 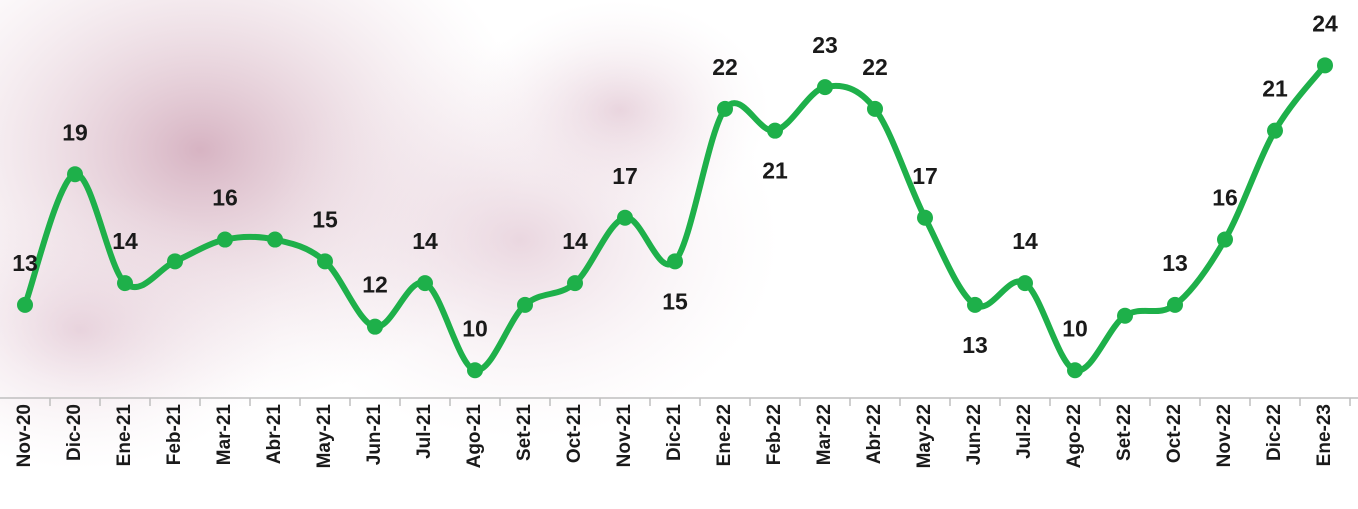 What do you see at coordinates (75, 132) in the screenshot?
I see `value-label: 19` at bounding box center [75, 132].